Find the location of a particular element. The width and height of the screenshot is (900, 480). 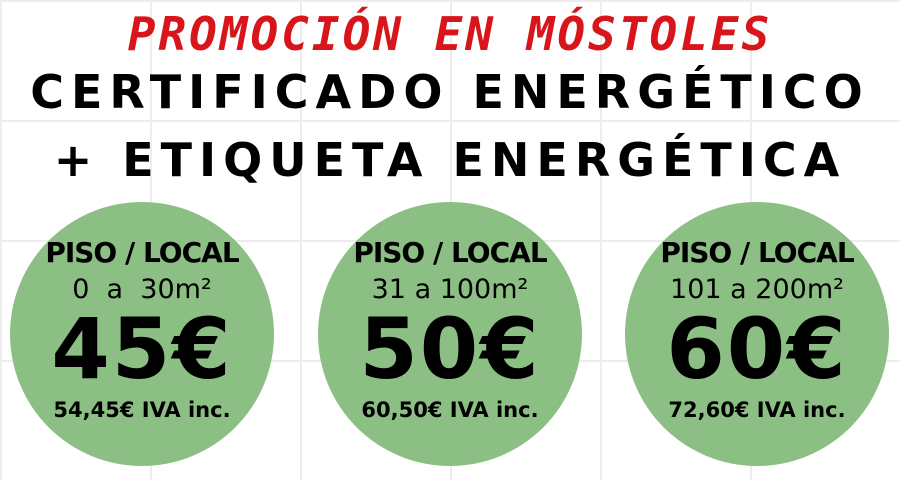

offer-price-with-vat: 60,50€ IVA inc. is located at coordinates (450, 410).